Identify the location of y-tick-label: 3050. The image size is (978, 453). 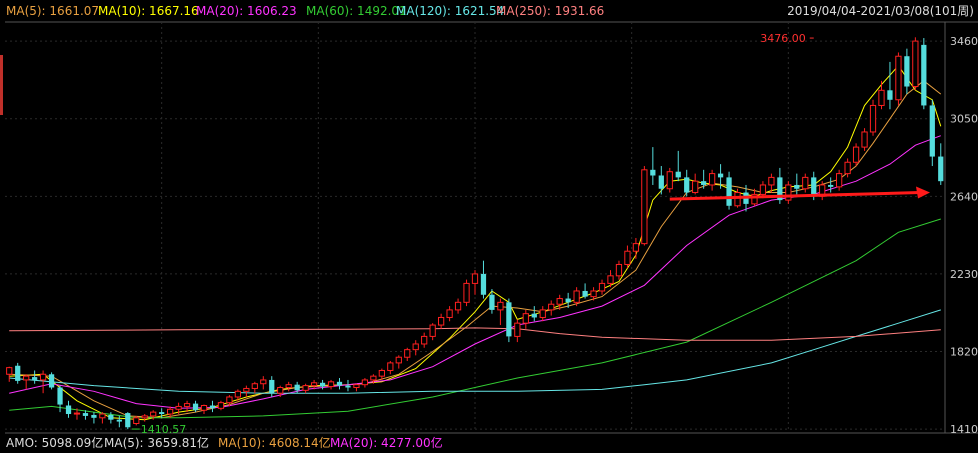
(964, 119).